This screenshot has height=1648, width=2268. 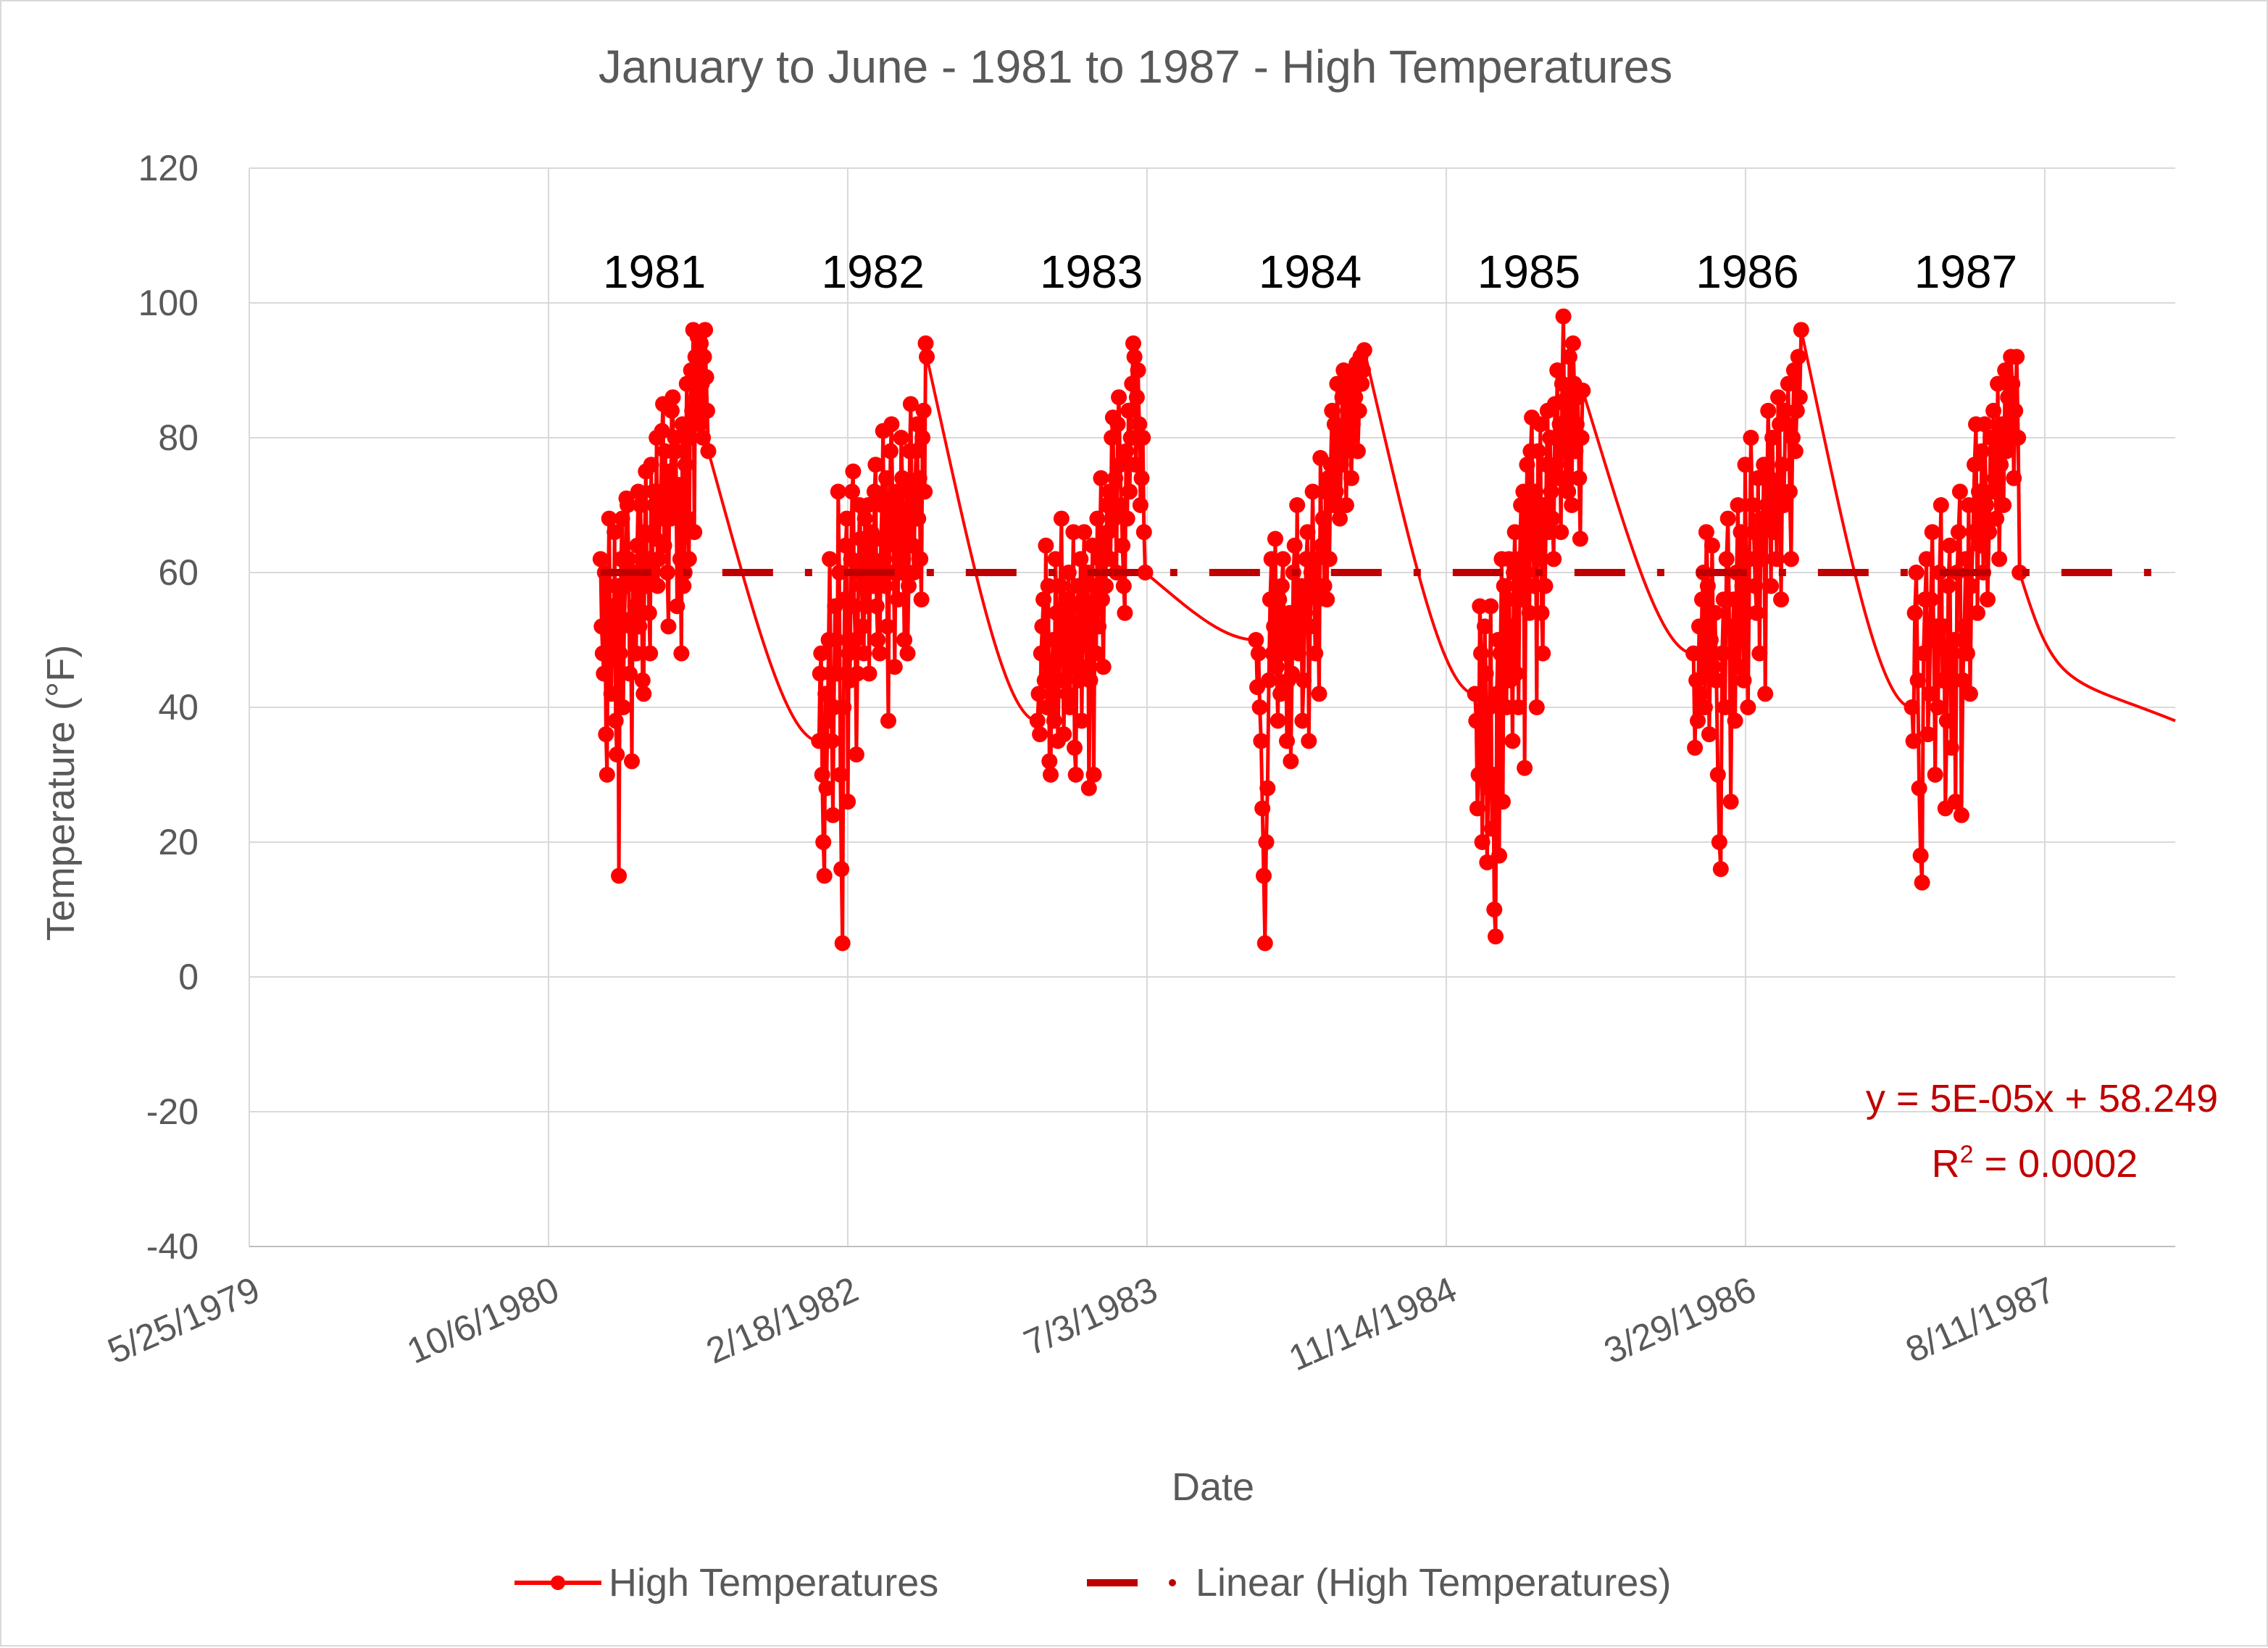 What do you see at coordinates (188, 977) in the screenshot?
I see `y-tick-label: 0` at bounding box center [188, 977].